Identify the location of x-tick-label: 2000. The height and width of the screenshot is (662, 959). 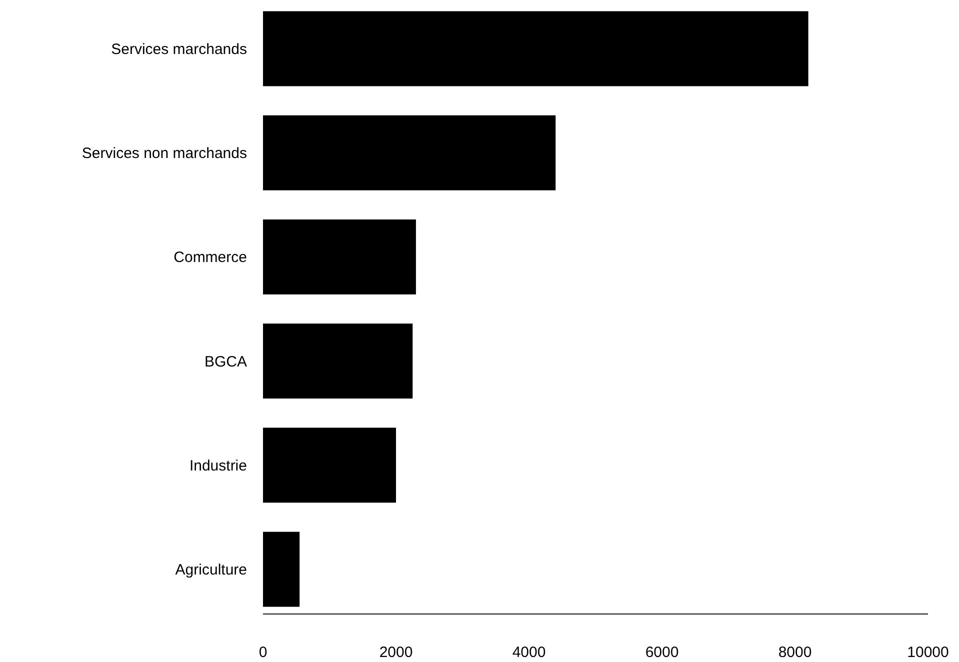
(396, 652).